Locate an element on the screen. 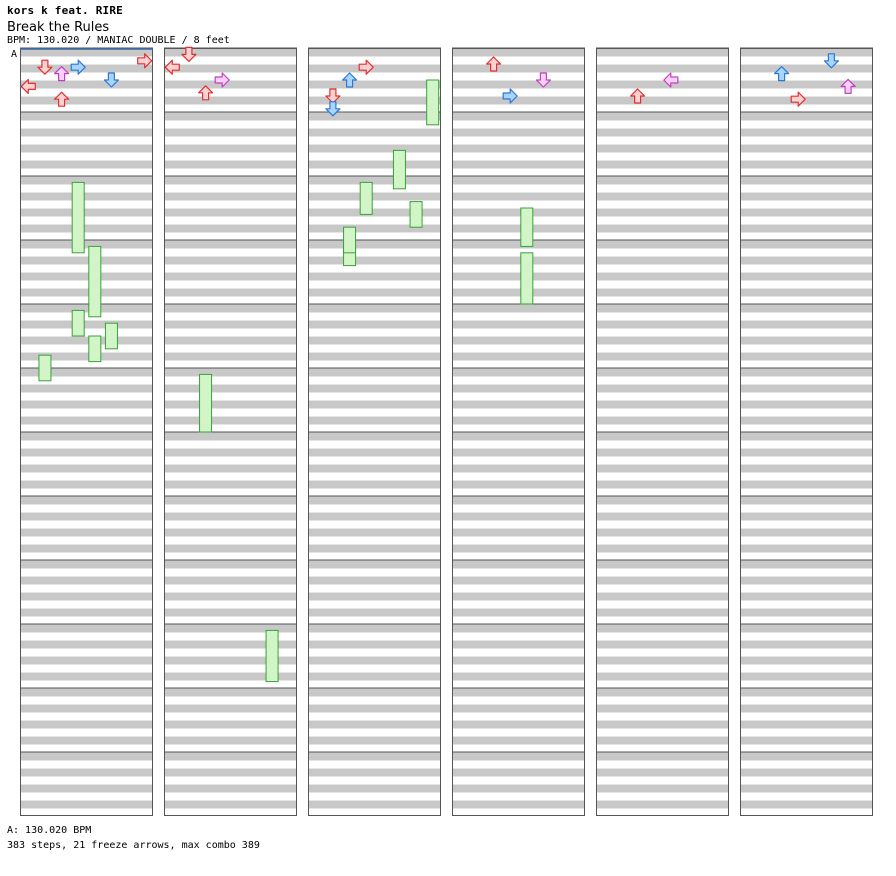  chart-info: BPM: 130.020 / MANIAC DOUBLE / 8 feet is located at coordinates (118, 40).